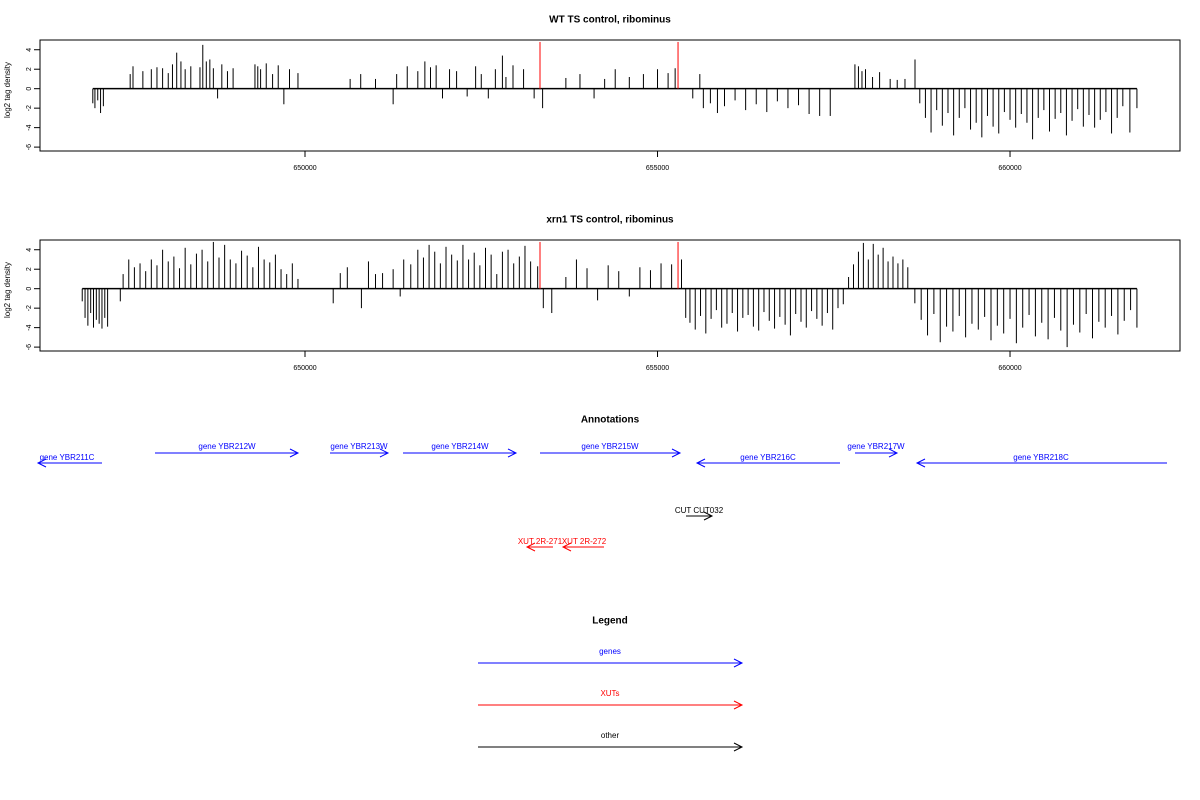 The width and height of the screenshot is (1200, 800). I want to click on annotation-label: gene YBR217W, so click(876, 446).